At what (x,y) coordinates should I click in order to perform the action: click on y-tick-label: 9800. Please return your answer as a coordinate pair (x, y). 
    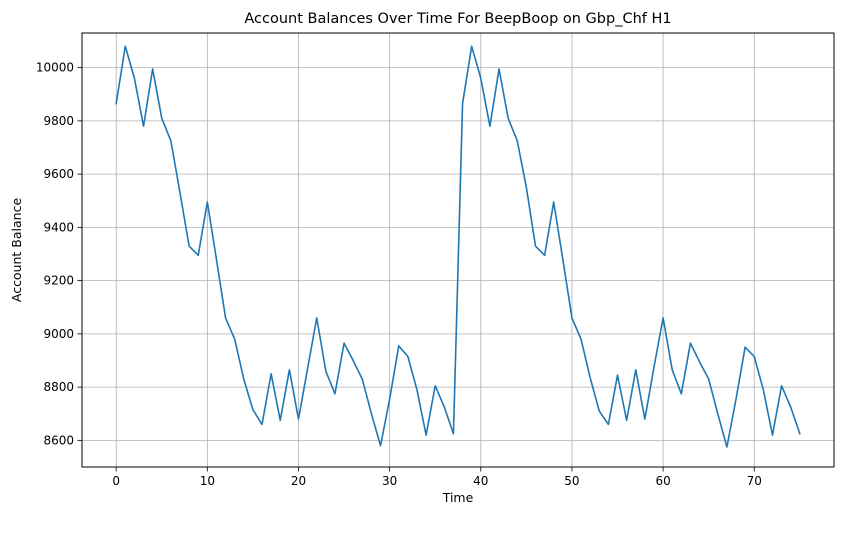
    Looking at the image, I should click on (58, 121).